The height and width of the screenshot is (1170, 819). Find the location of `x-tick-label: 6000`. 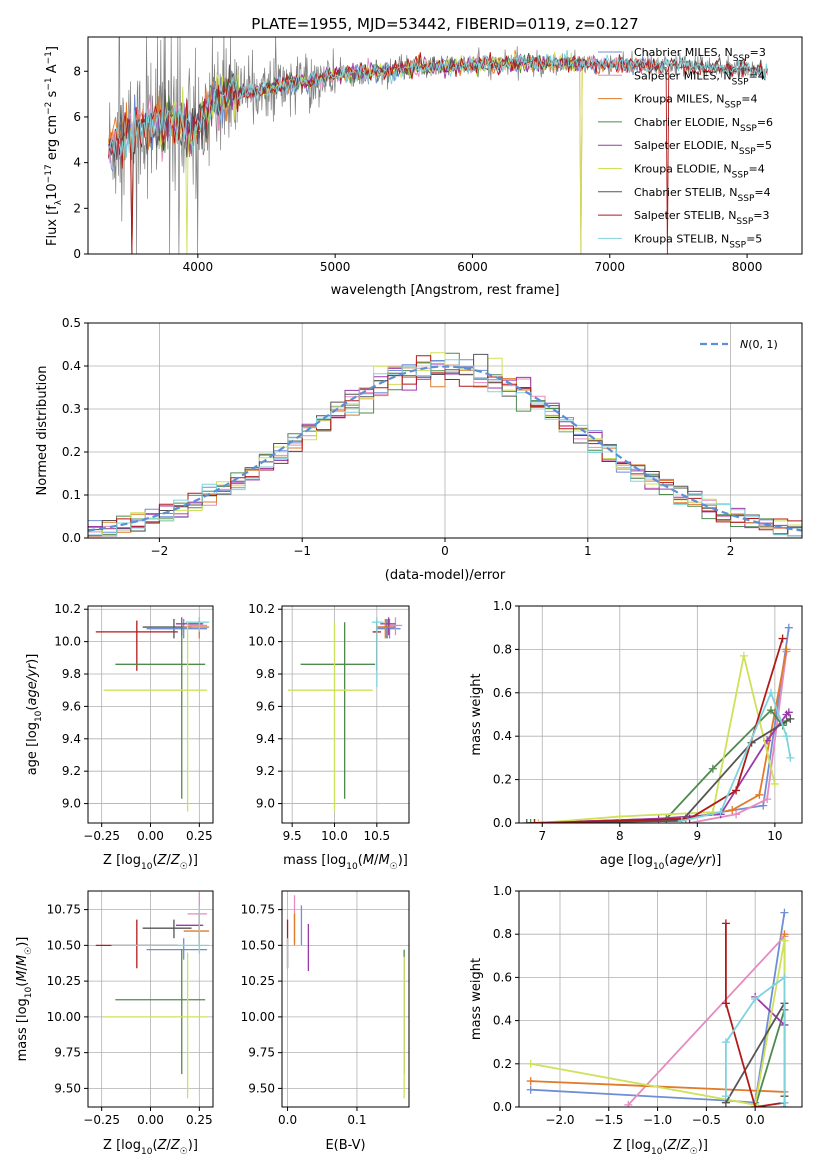

x-tick-label: 6000 is located at coordinates (472, 267).